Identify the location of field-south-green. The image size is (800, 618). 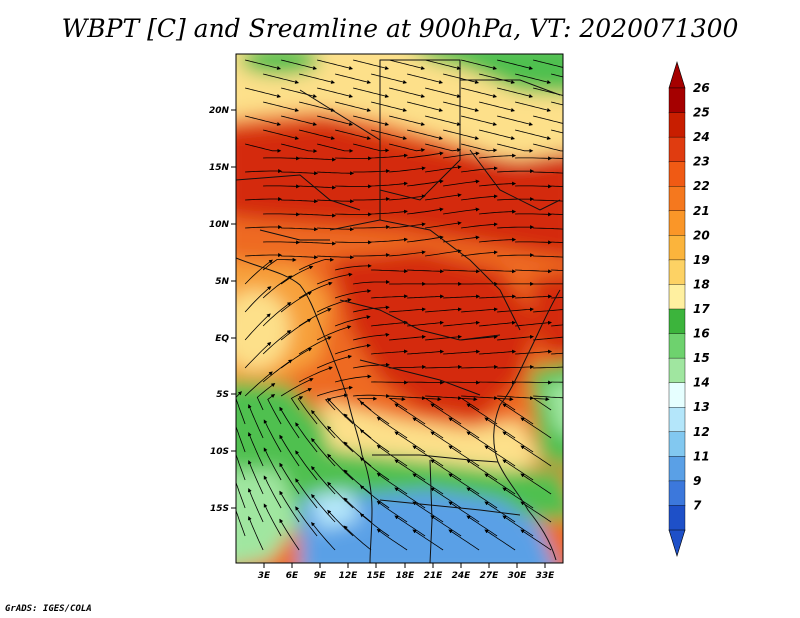
(446, 485).